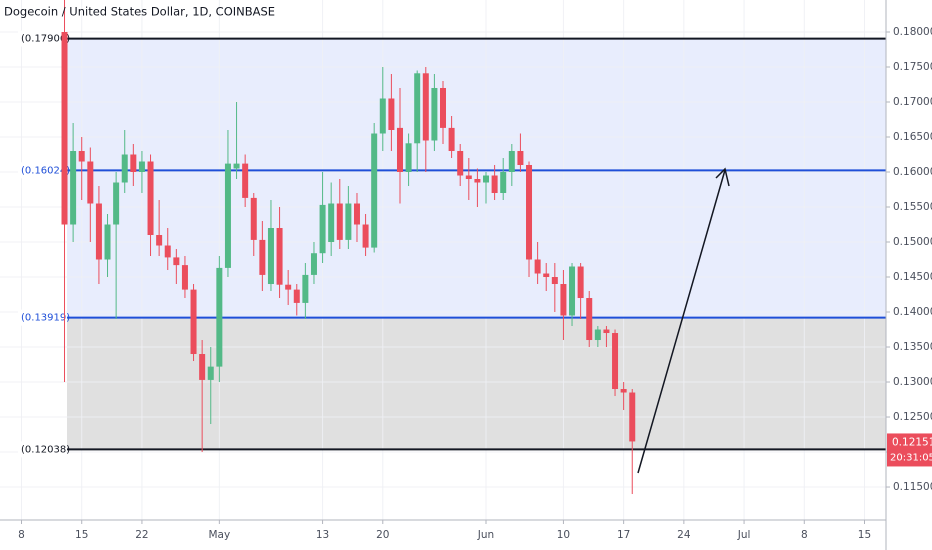  Describe the element at coordinates (45, 449) in the screenshot. I see `level-label: (0.12038)` at that location.